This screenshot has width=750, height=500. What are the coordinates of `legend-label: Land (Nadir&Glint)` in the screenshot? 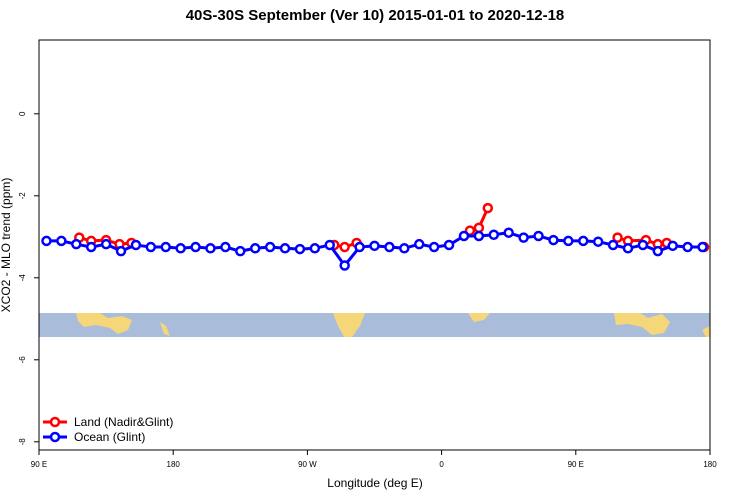 It's located at (123, 422).